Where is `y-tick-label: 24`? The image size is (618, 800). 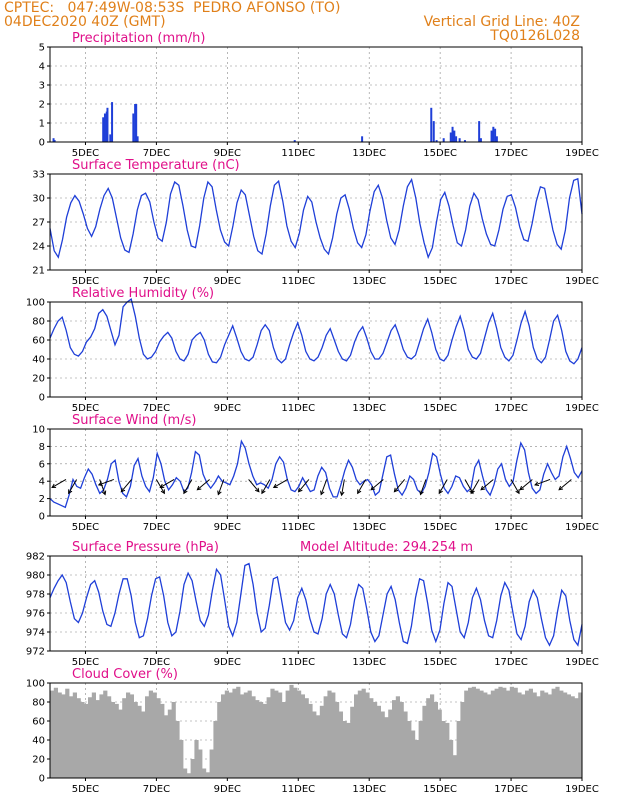
y-tick-label: 24 is located at coordinates (38, 247).